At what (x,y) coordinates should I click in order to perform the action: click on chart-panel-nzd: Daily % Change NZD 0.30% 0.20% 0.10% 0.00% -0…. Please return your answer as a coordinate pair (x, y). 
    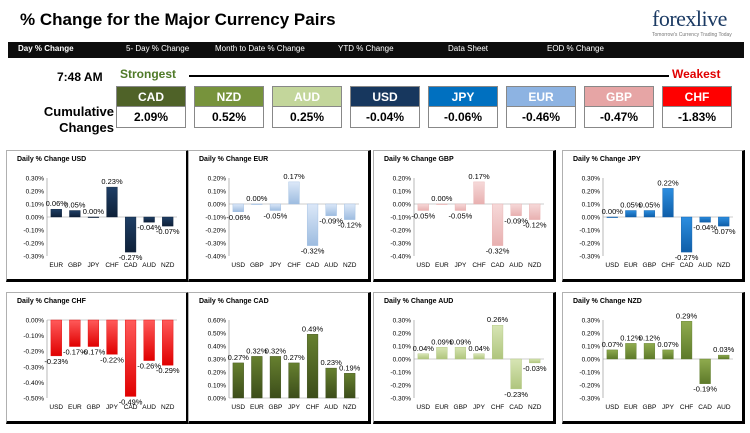
    Looking at the image, I should click on (653, 358).